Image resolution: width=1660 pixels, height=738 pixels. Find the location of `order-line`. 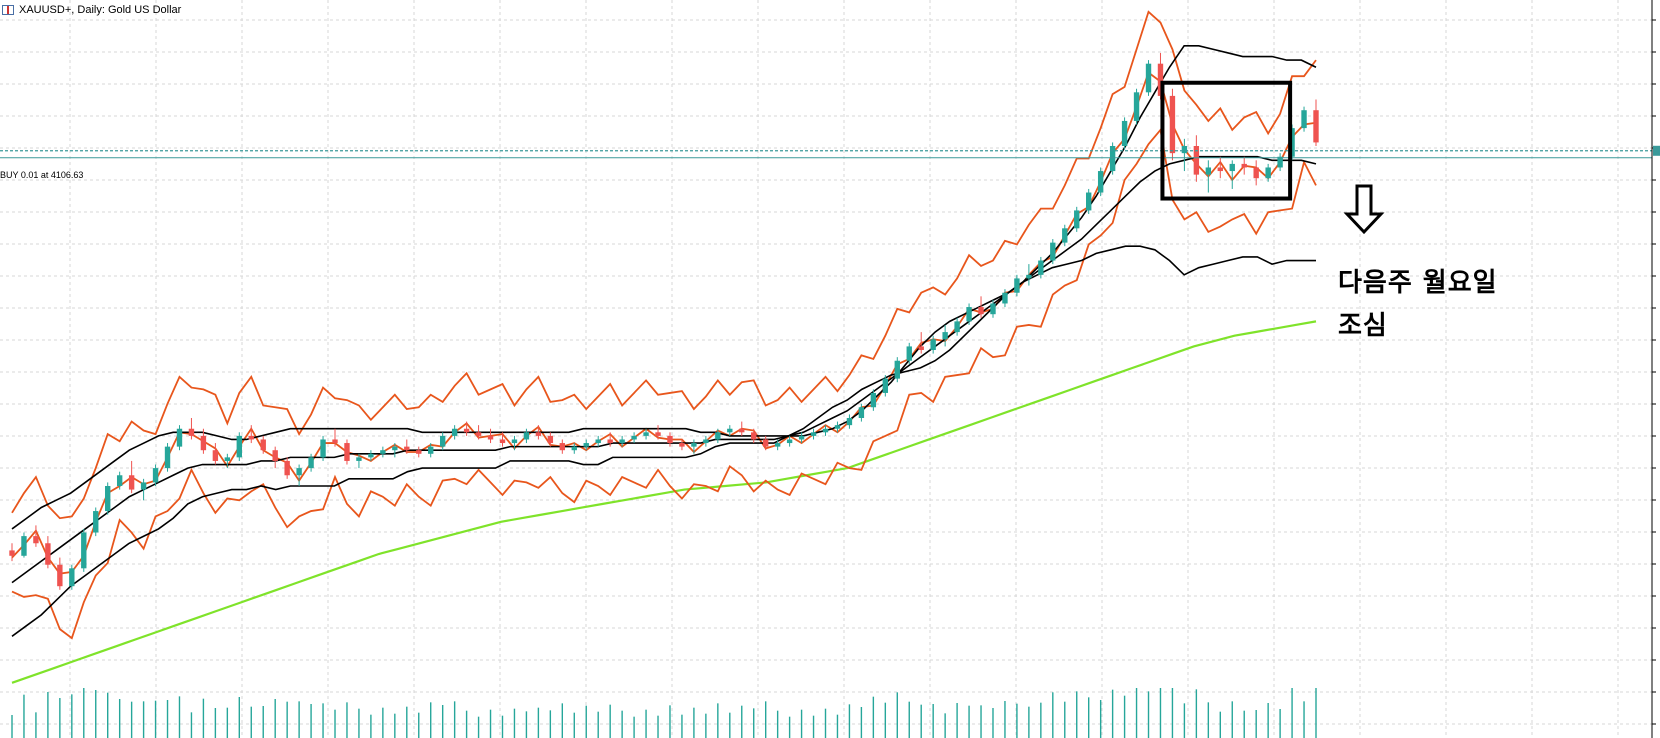

order-line is located at coordinates (826, 154).